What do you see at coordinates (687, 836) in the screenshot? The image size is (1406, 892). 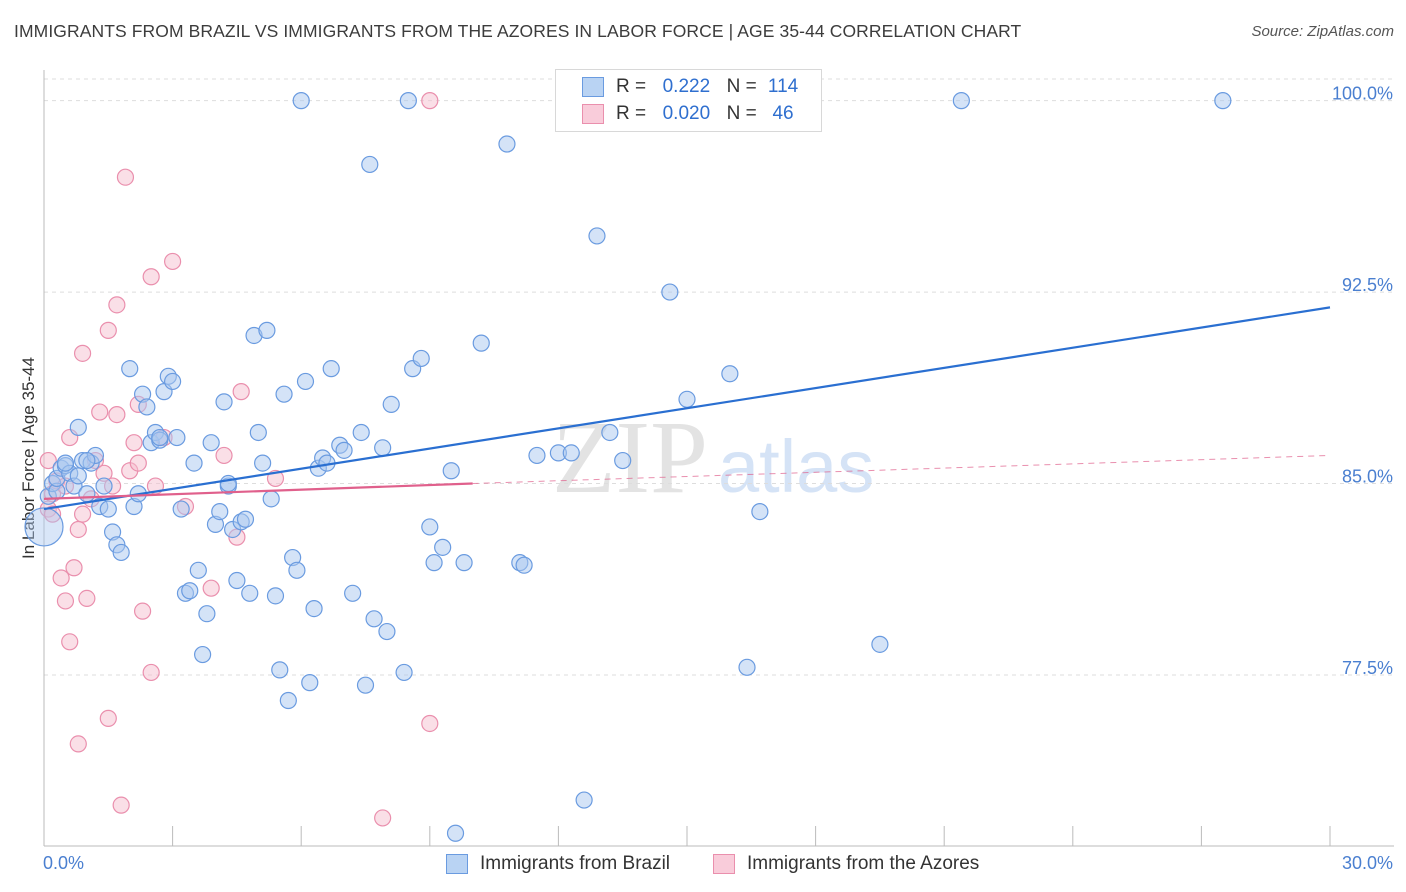 I see `x-ticks` at bounding box center [687, 836].